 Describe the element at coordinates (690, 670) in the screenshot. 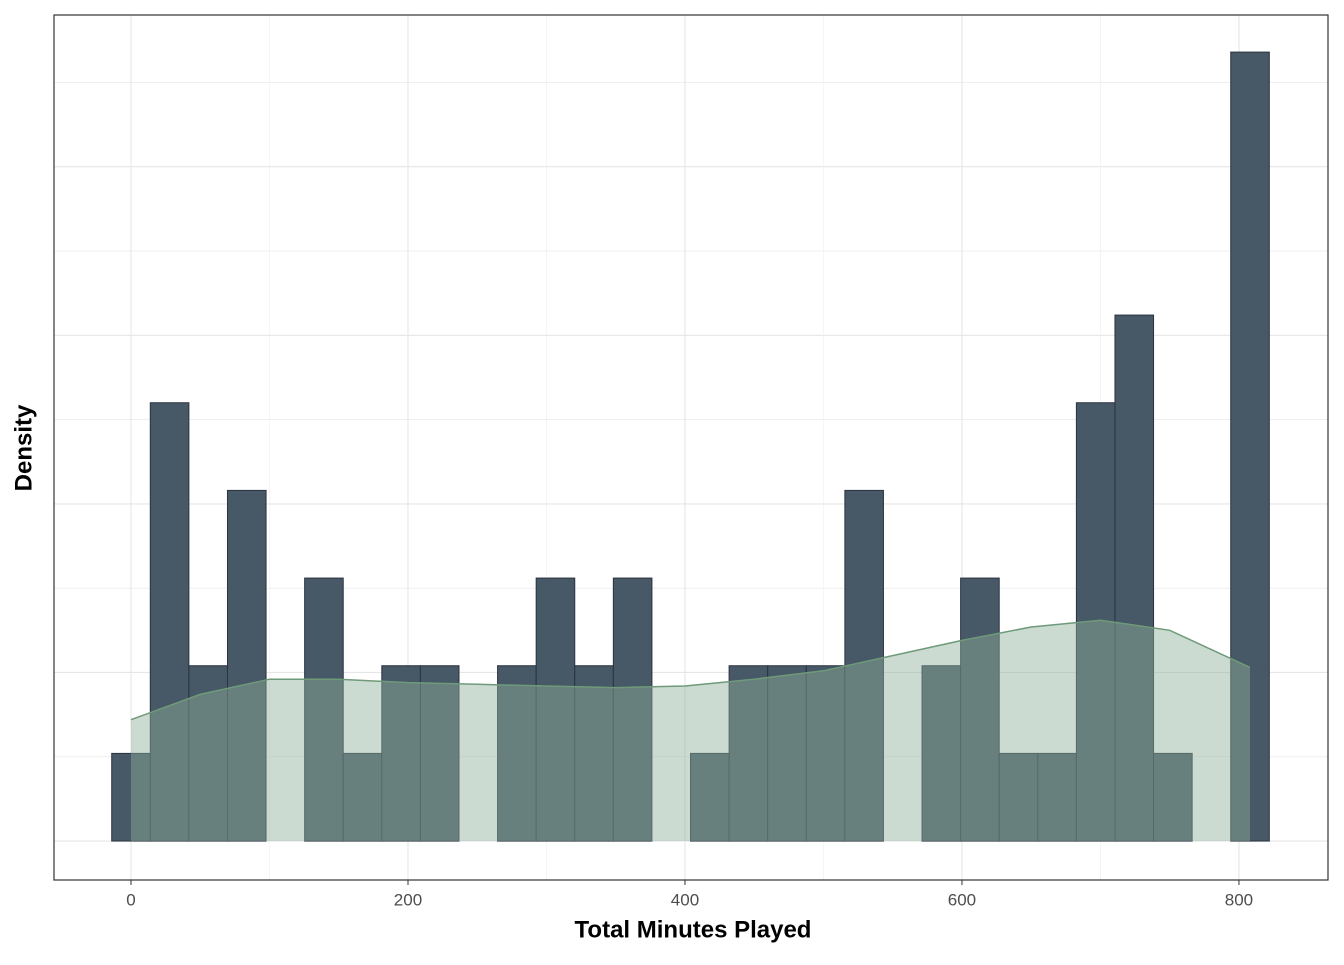

I see `density-line` at that location.